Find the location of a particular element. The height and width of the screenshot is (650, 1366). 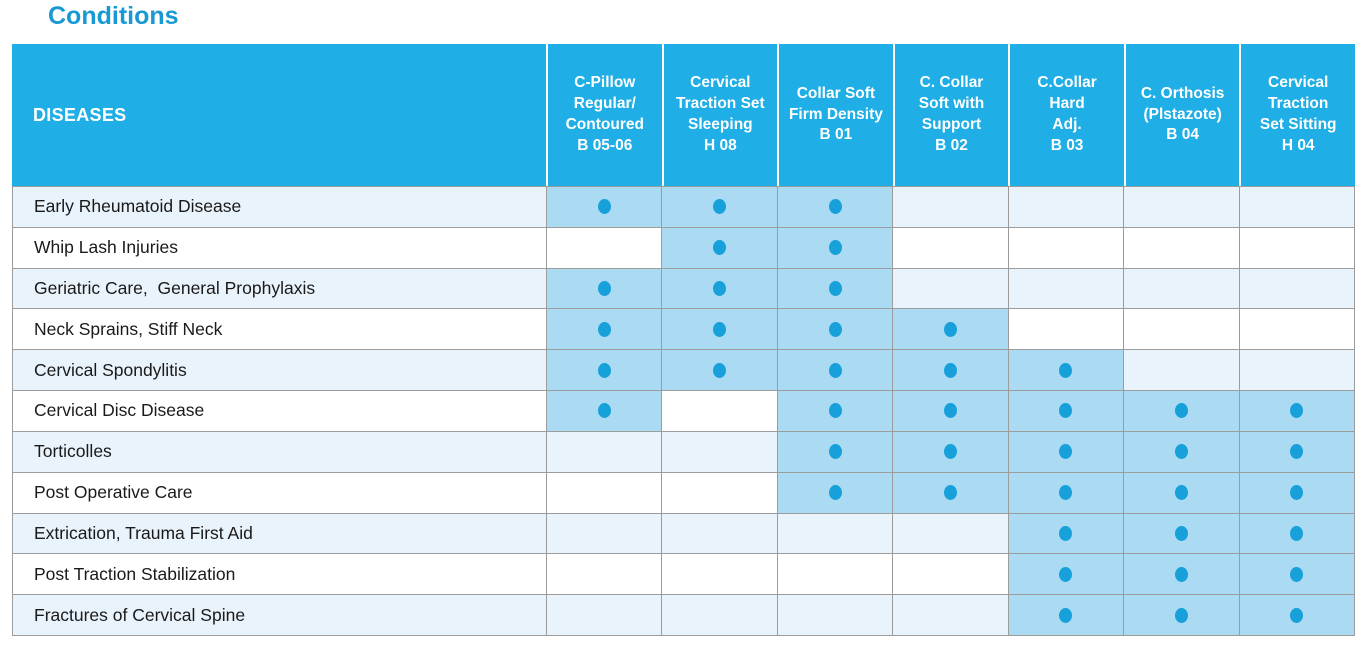

table-row: Post Operative Care is located at coordinates (683, 492).